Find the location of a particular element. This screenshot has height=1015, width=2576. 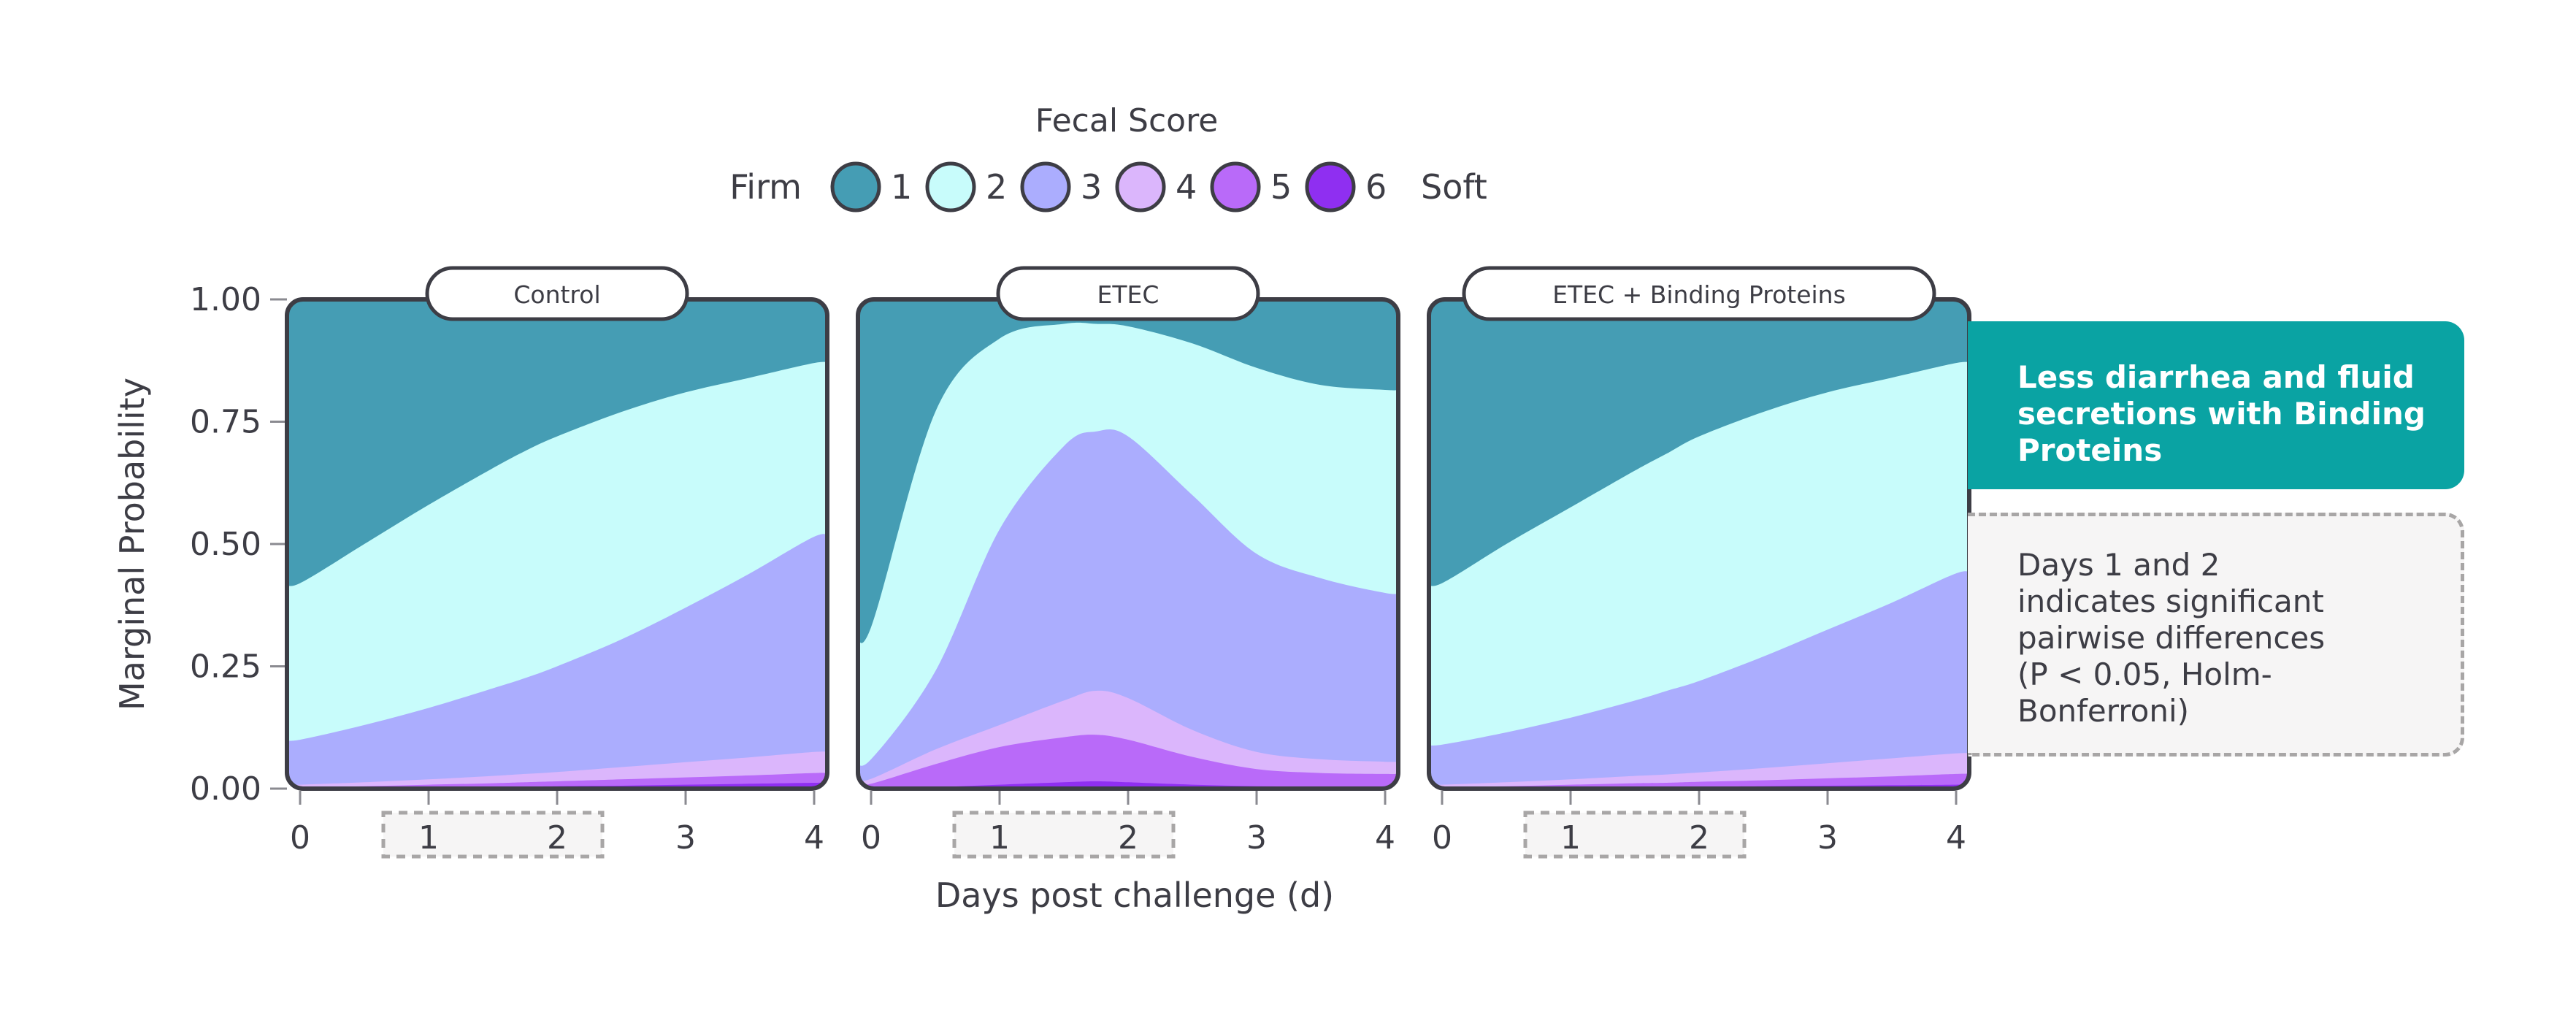

y-tick-label-0.50: 0.50 is located at coordinates (225, 545).